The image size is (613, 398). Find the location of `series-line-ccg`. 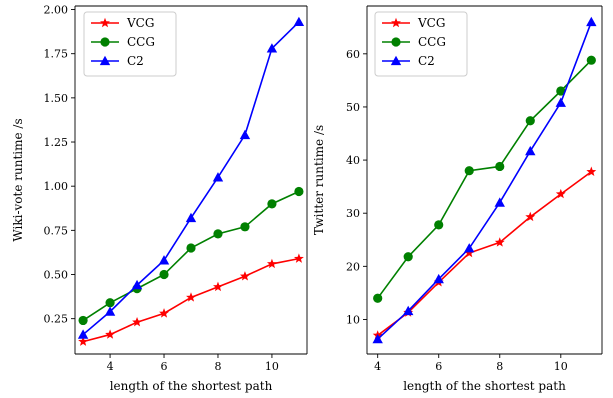

series-line-ccg is located at coordinates (191, 256).